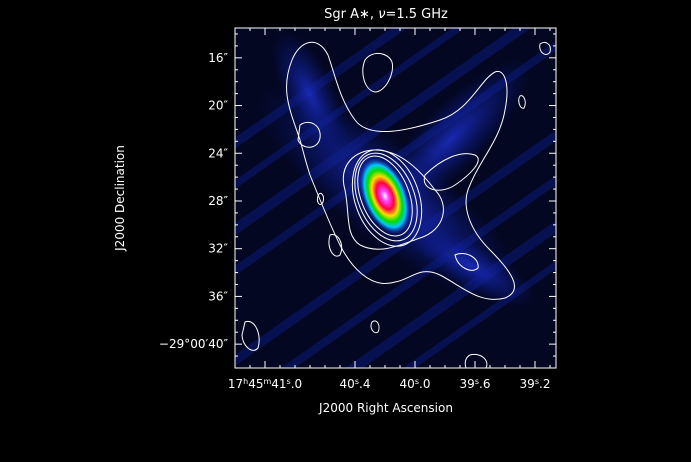 The image size is (691, 462). I want to click on y-tick-label: 36″, so click(218, 296).